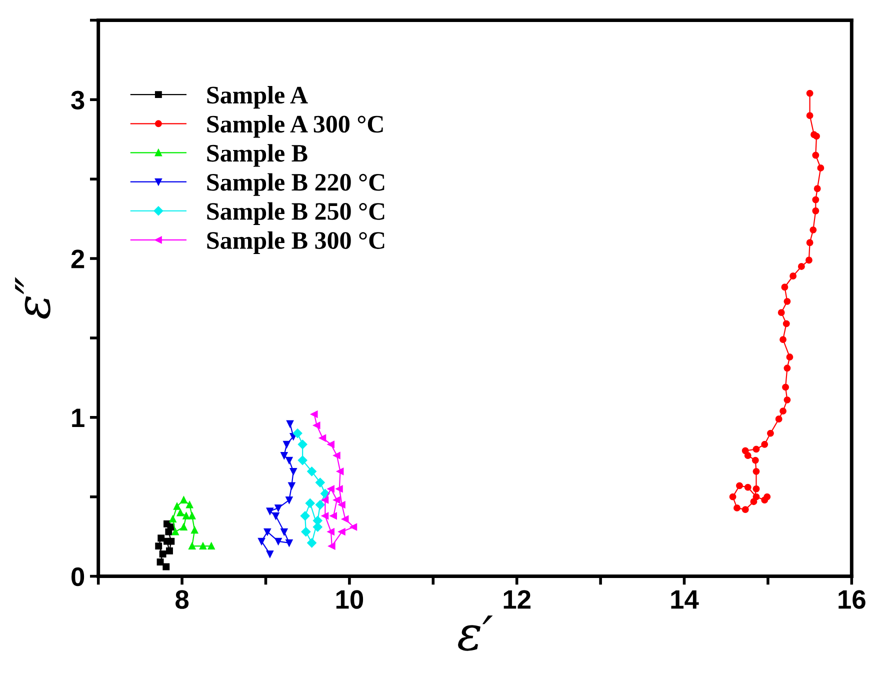 The width and height of the screenshot is (878, 674). I want to click on y-tick-label: 0, so click(78, 576).